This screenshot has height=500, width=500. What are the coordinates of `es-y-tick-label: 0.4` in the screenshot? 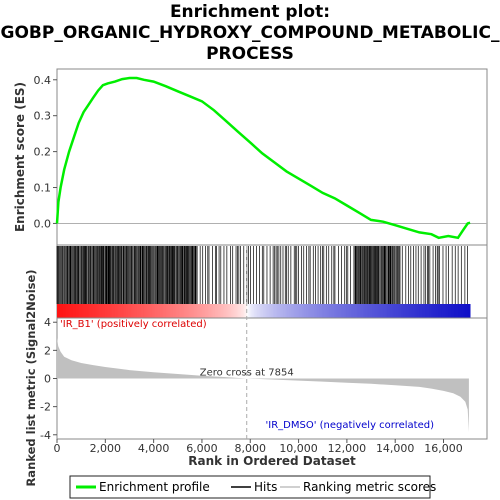 It's located at (43, 80).